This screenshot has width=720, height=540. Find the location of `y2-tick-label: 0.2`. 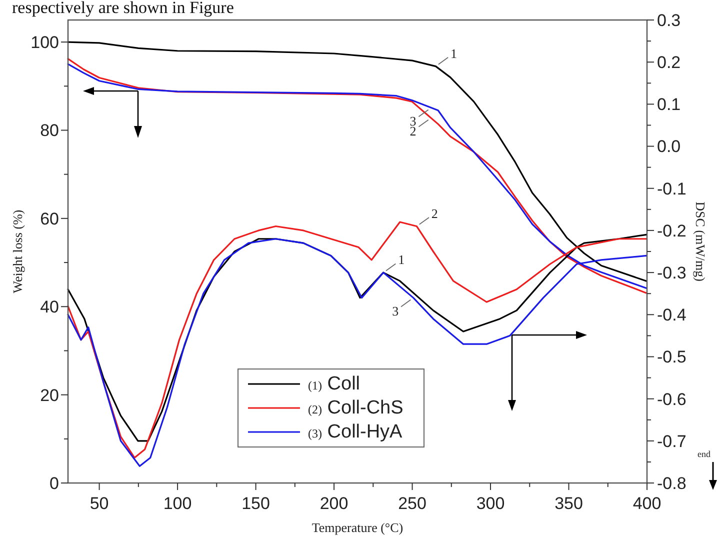

y2-tick-label: 0.2 is located at coordinates (669, 62).